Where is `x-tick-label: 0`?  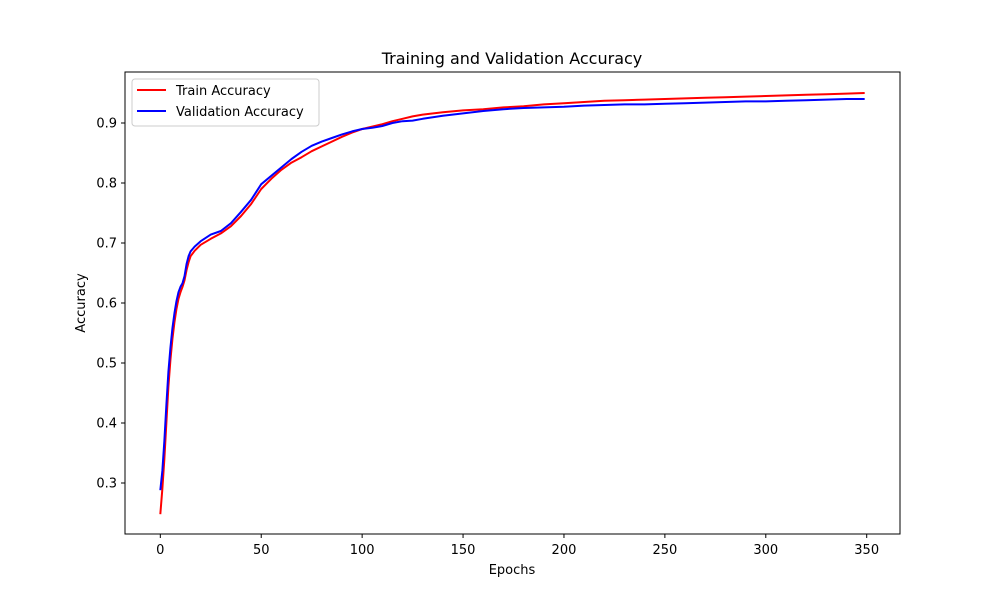 x-tick-label: 0 is located at coordinates (160, 550).